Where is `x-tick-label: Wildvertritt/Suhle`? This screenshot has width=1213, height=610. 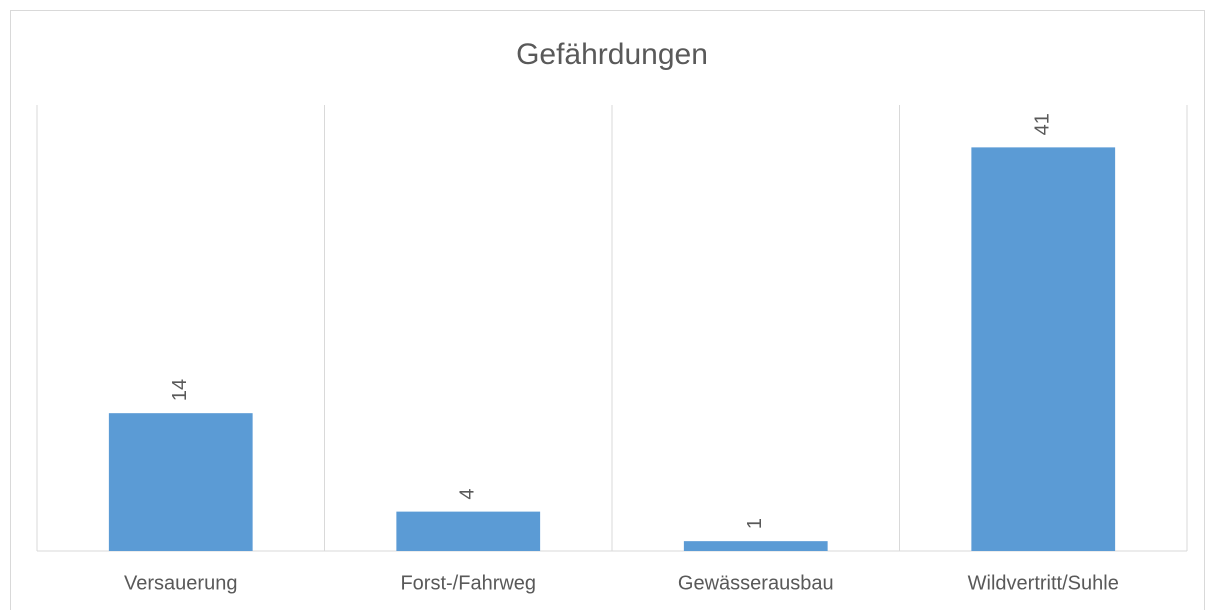 x-tick-label: Wildvertritt/Suhle is located at coordinates (1043, 583).